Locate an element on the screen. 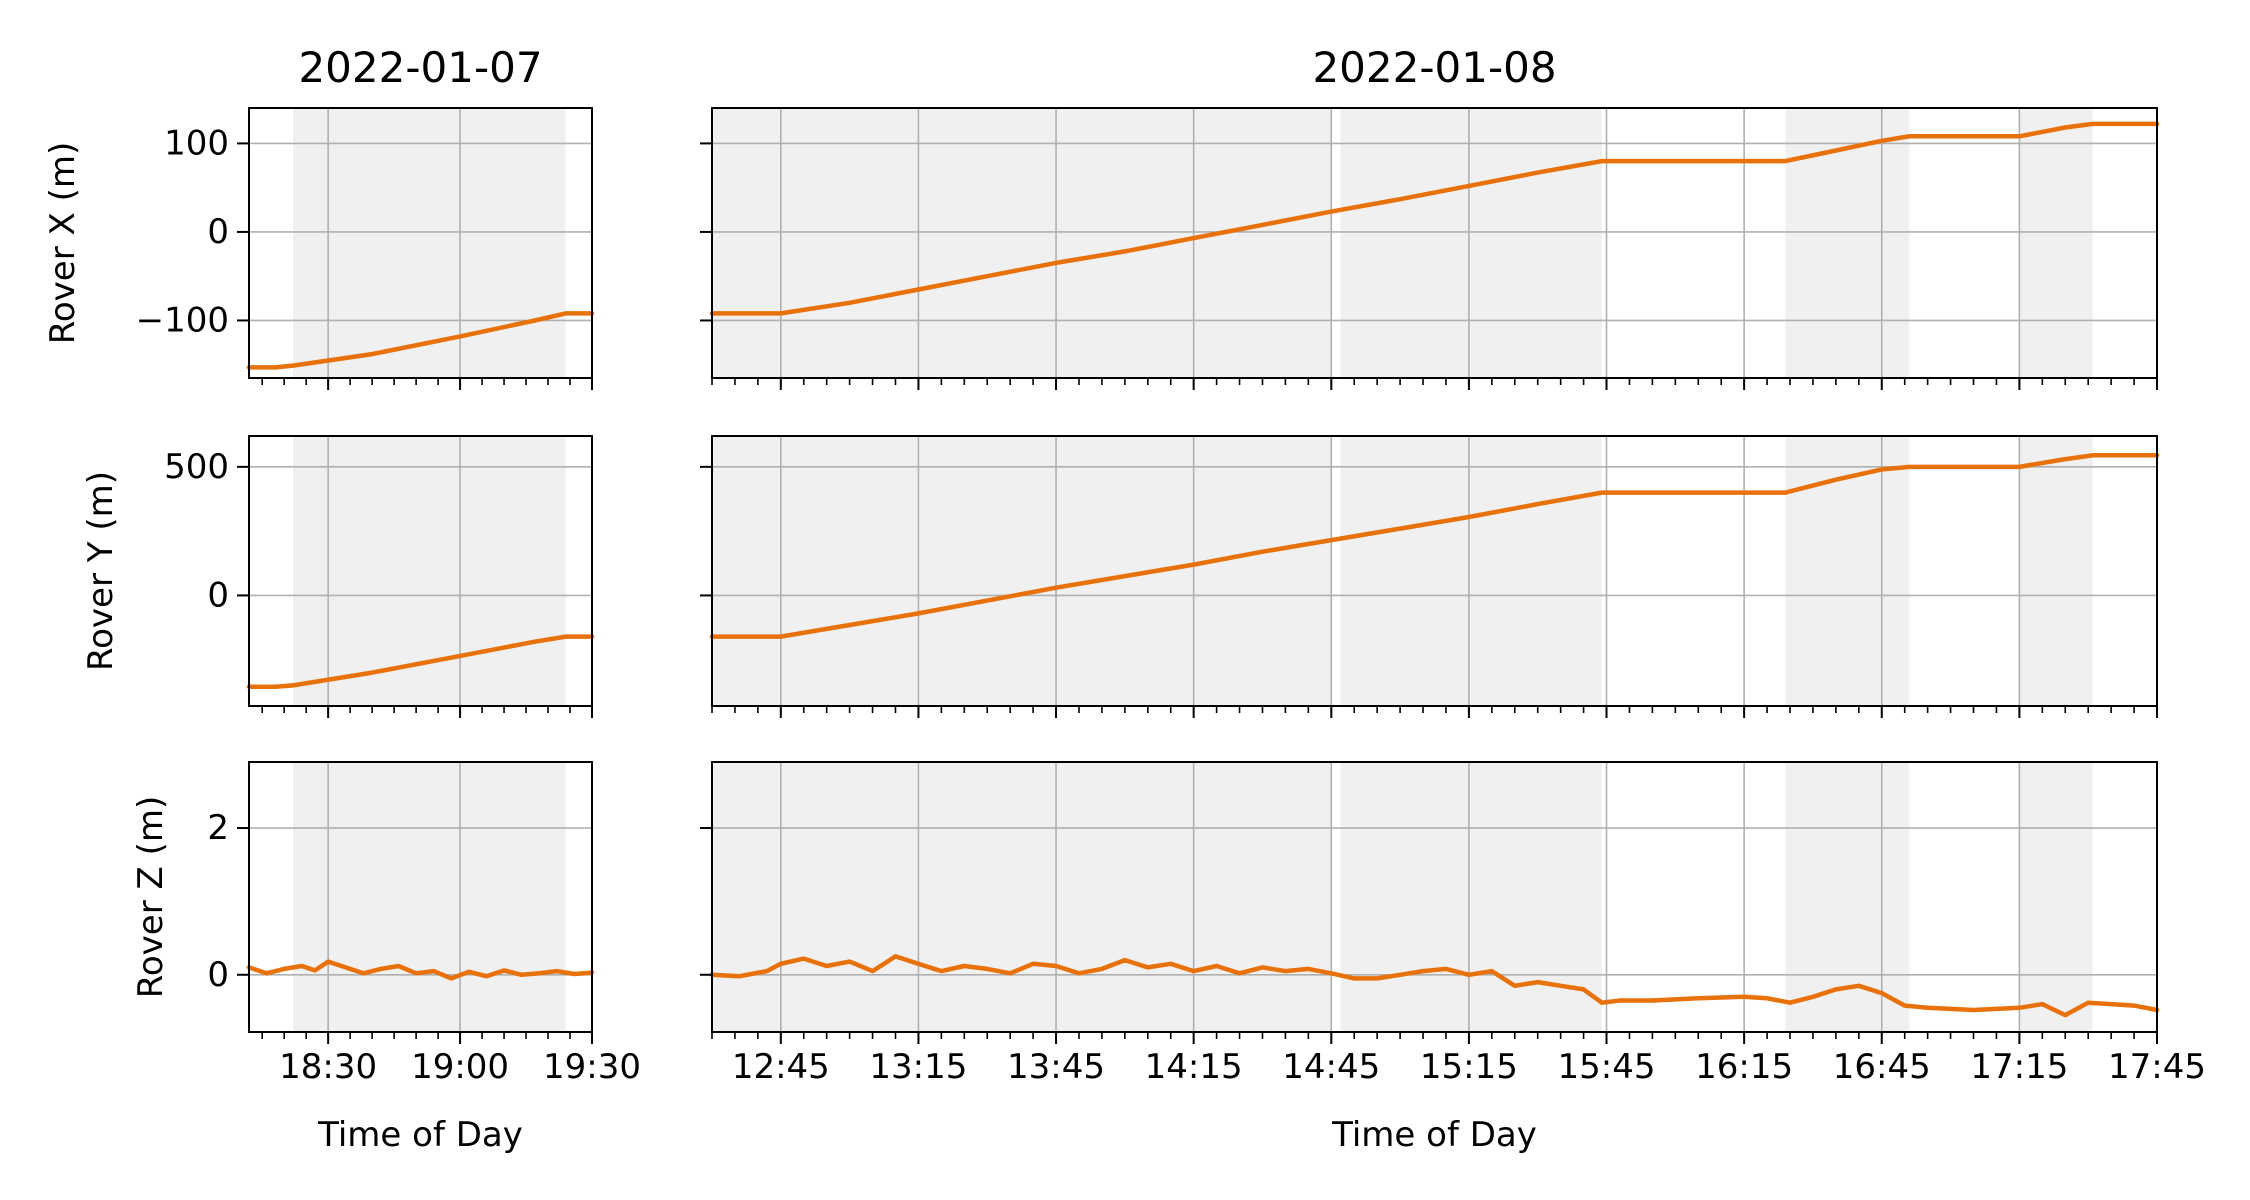 This screenshot has width=2250, height=1200. x-tick-label: 14:15 is located at coordinates (1194, 1067).